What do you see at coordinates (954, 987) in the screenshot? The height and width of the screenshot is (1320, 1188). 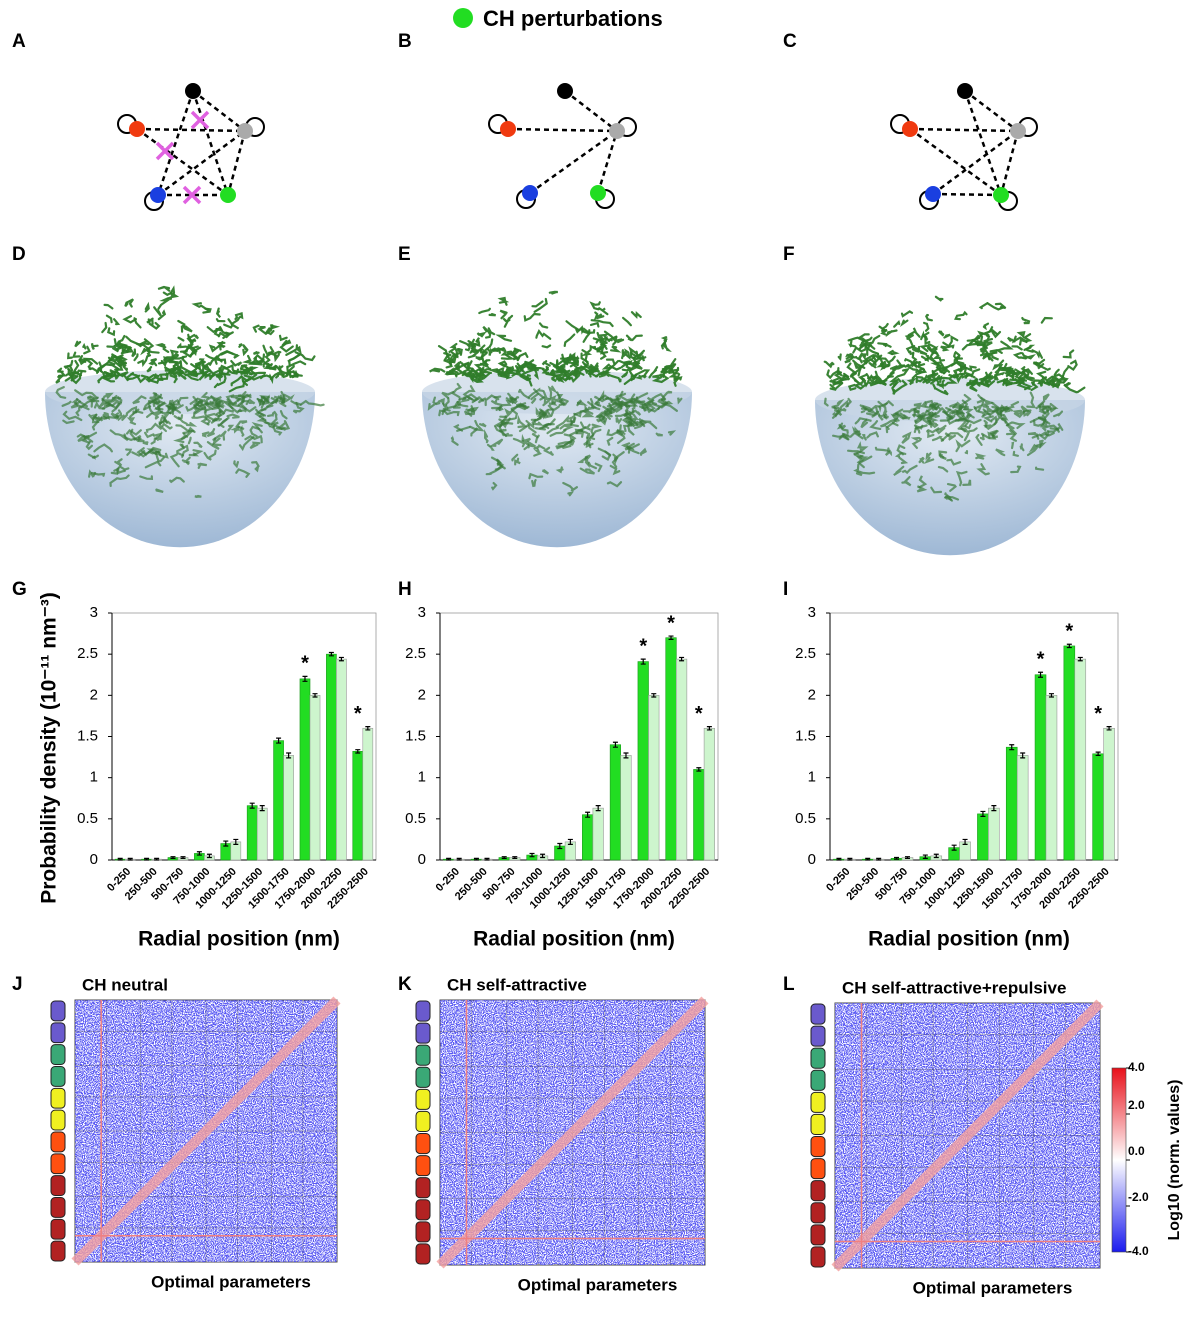 I see `heatmap-title: CH self-attractive+repulsive` at bounding box center [954, 987].